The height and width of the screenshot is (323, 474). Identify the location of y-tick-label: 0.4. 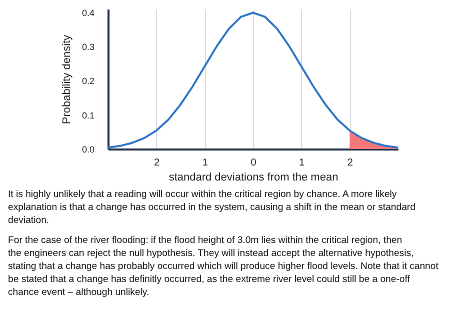
(88, 13).